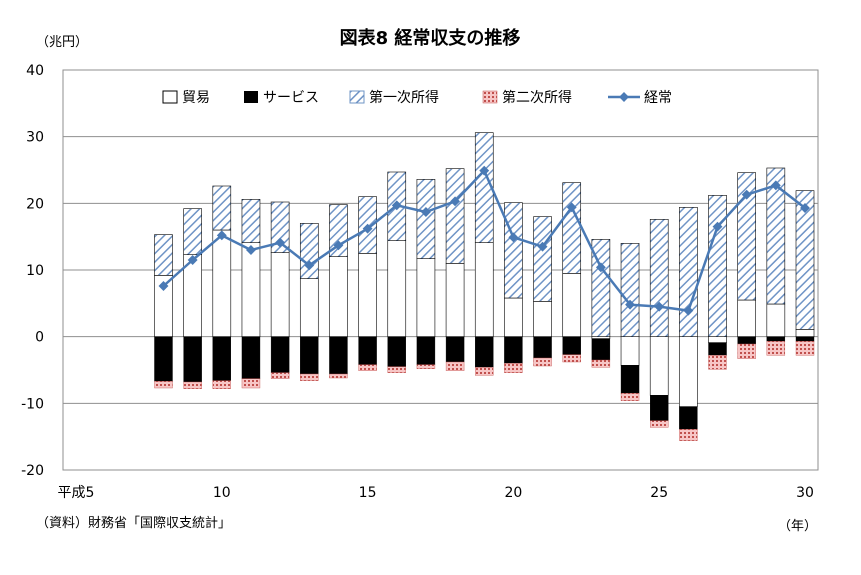  What do you see at coordinates (404, 97) in the screenshot?
I see `legend-label-primary-income: 第一次所得` at bounding box center [404, 97].